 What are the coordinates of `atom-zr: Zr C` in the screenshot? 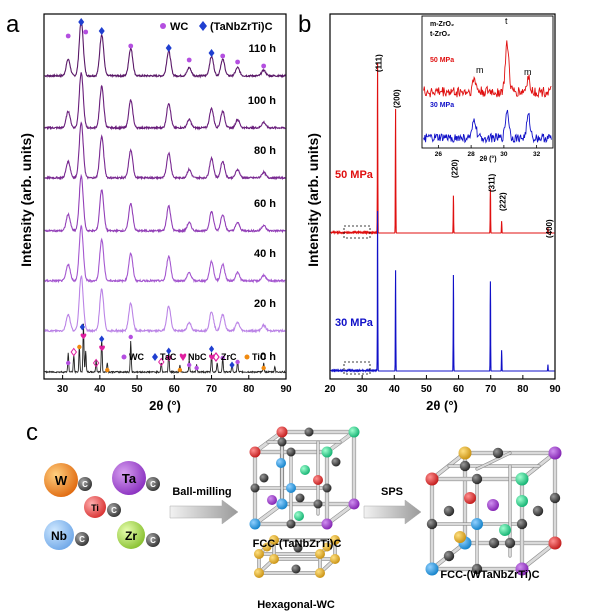 It's located at (138, 535).